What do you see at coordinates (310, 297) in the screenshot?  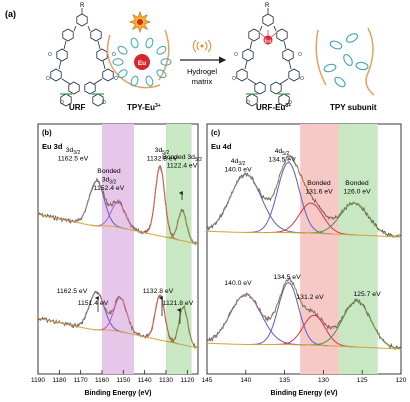 I see `peak-annotation: 131.2 eV` at bounding box center [310, 297].